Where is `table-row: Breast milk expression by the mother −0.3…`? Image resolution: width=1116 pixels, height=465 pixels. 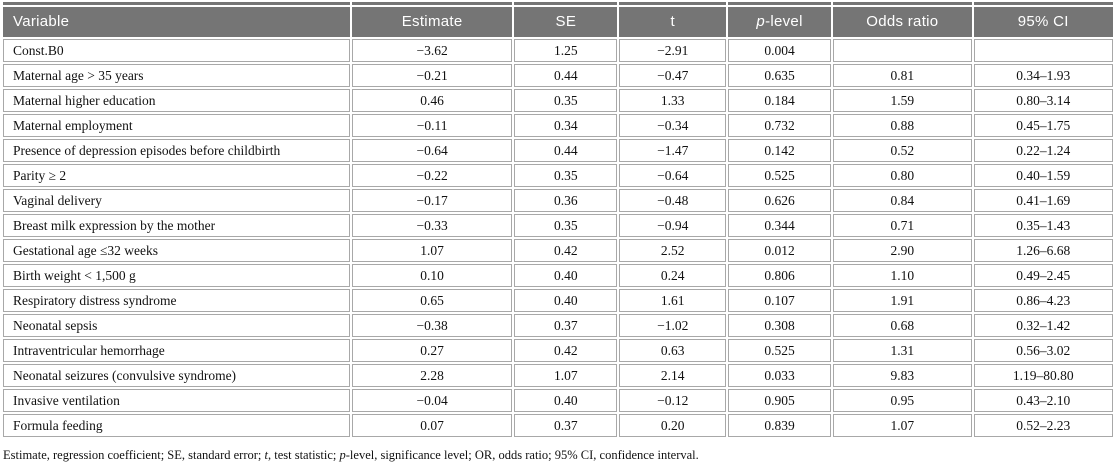
table-row: Breast milk expression by the mother −0.3… is located at coordinates (558, 225).